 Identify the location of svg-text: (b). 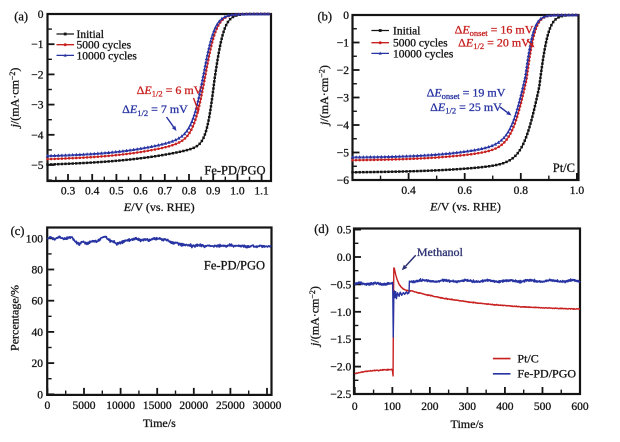
(325, 17).